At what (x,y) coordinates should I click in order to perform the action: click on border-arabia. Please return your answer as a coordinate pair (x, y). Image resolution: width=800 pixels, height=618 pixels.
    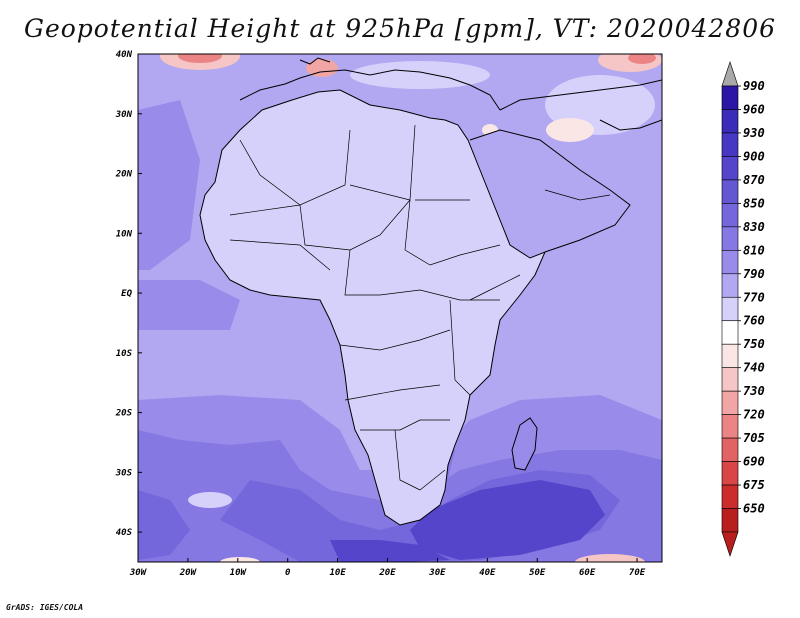
    Looking at the image, I should click on (577, 195).